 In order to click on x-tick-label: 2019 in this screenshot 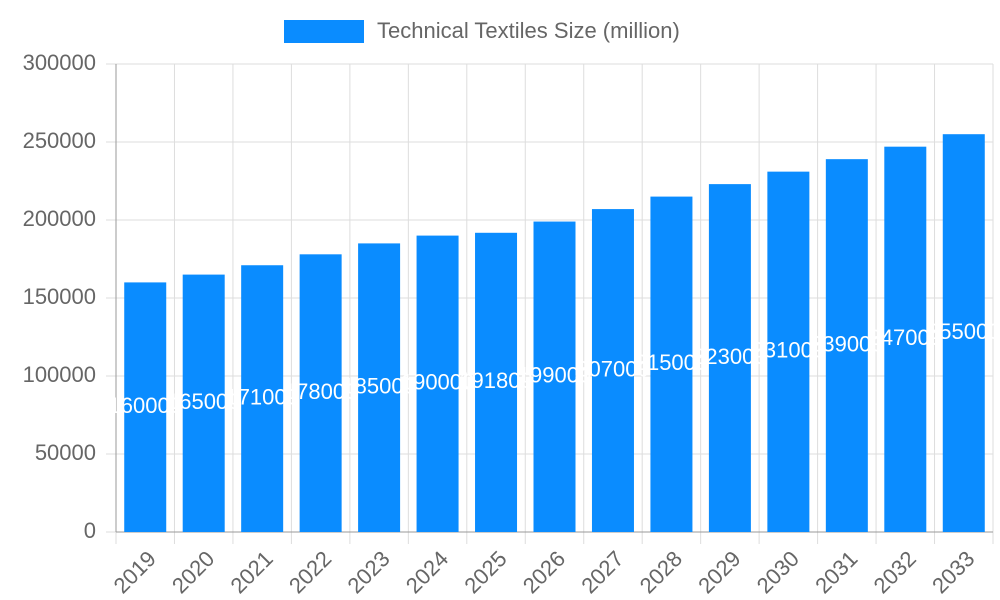, I will do `click(135, 572)`.